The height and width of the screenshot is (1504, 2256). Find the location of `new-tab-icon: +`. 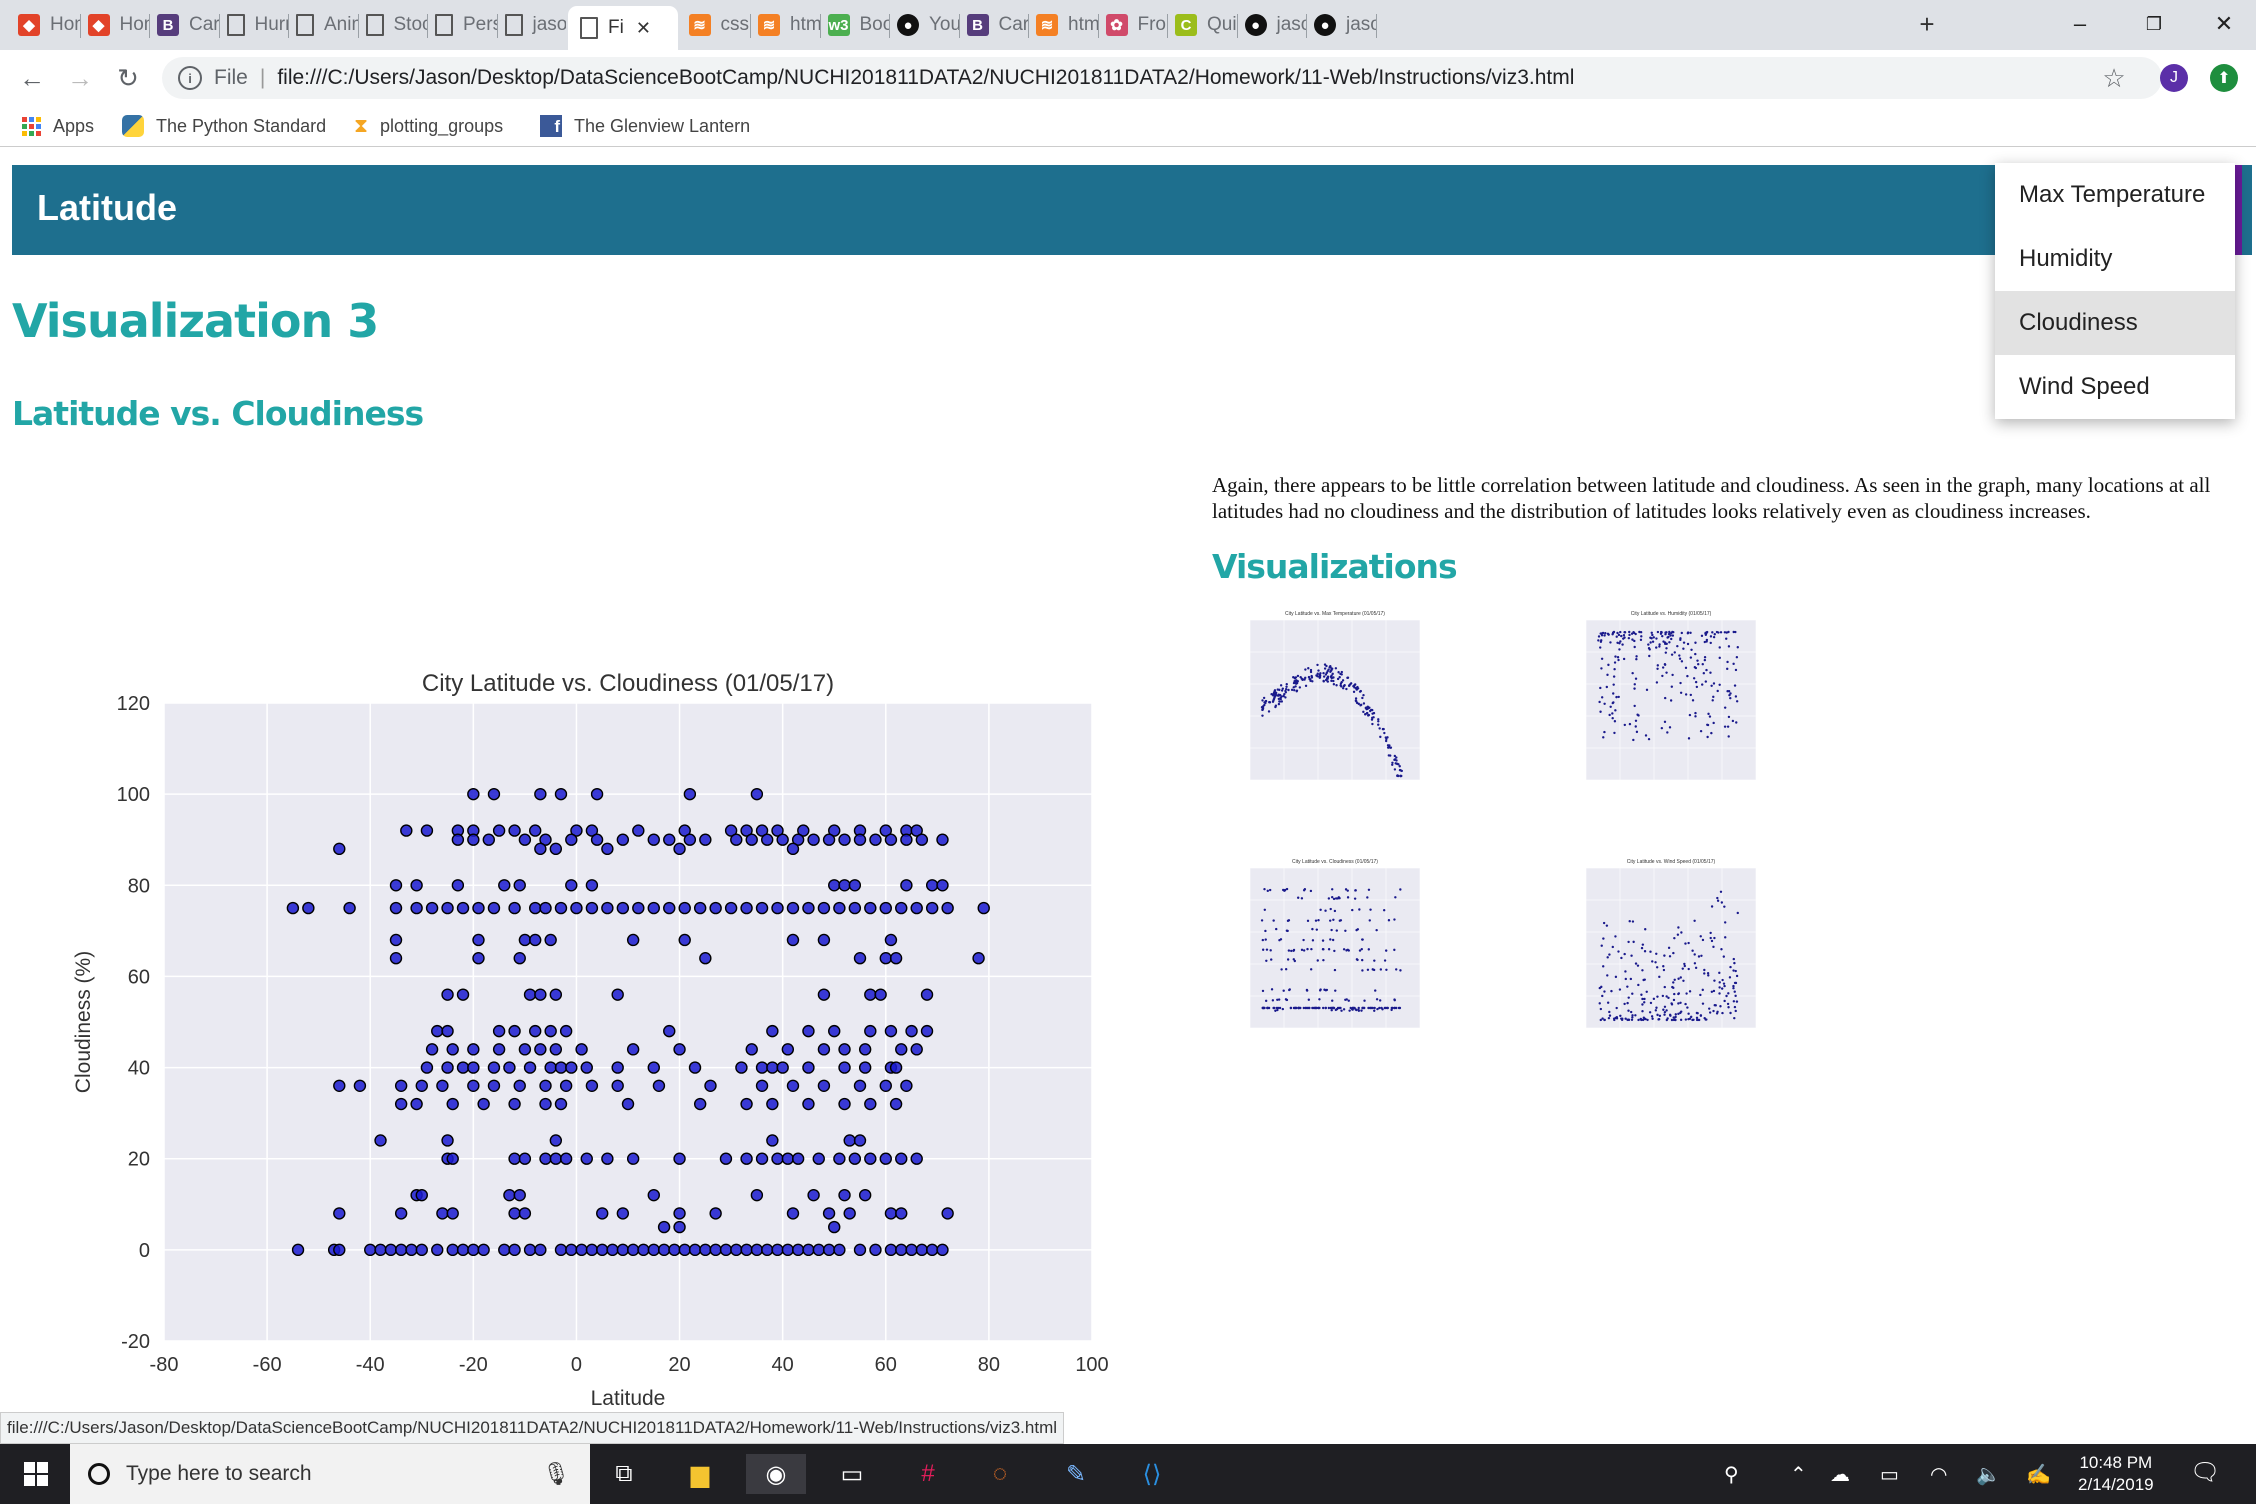

new-tab-icon: + is located at coordinates (1927, 23).